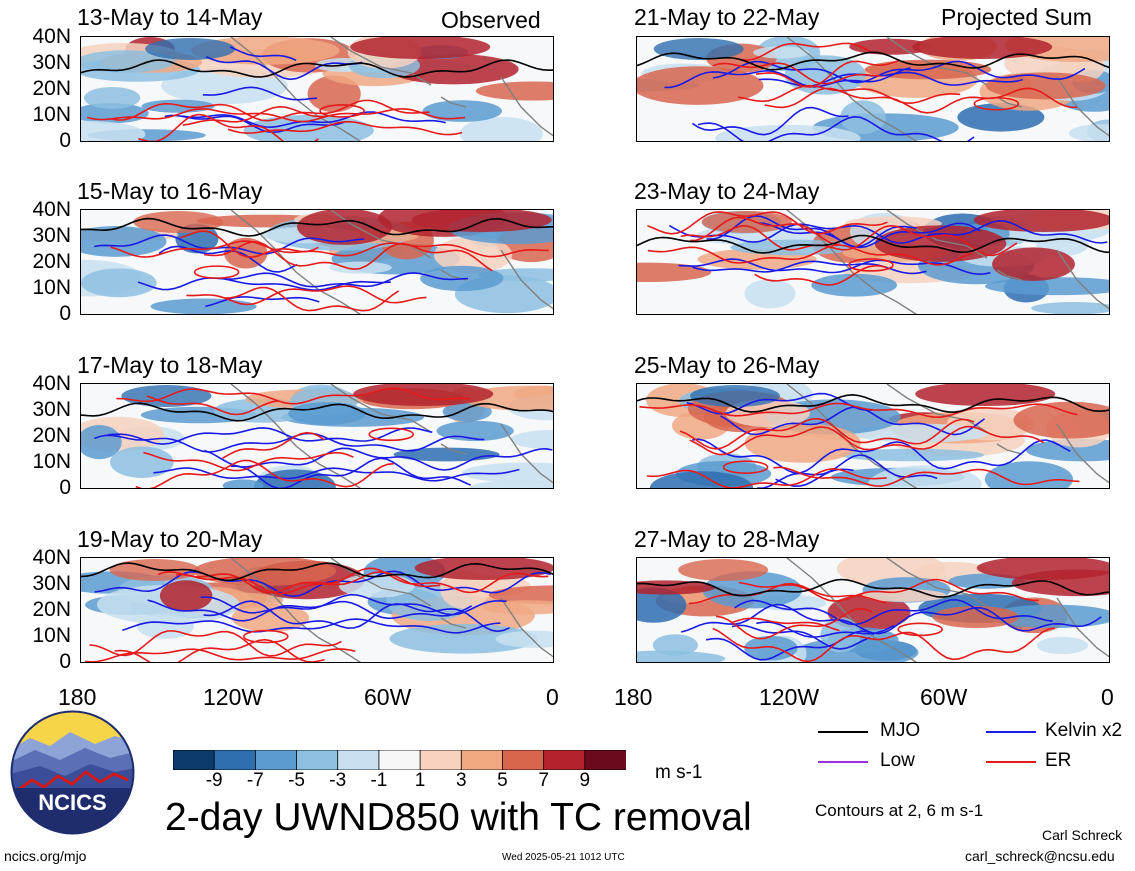  Describe the element at coordinates (170, 539) in the screenshot. I see `panel-title-observed-4: 19-May to 20-May` at that location.